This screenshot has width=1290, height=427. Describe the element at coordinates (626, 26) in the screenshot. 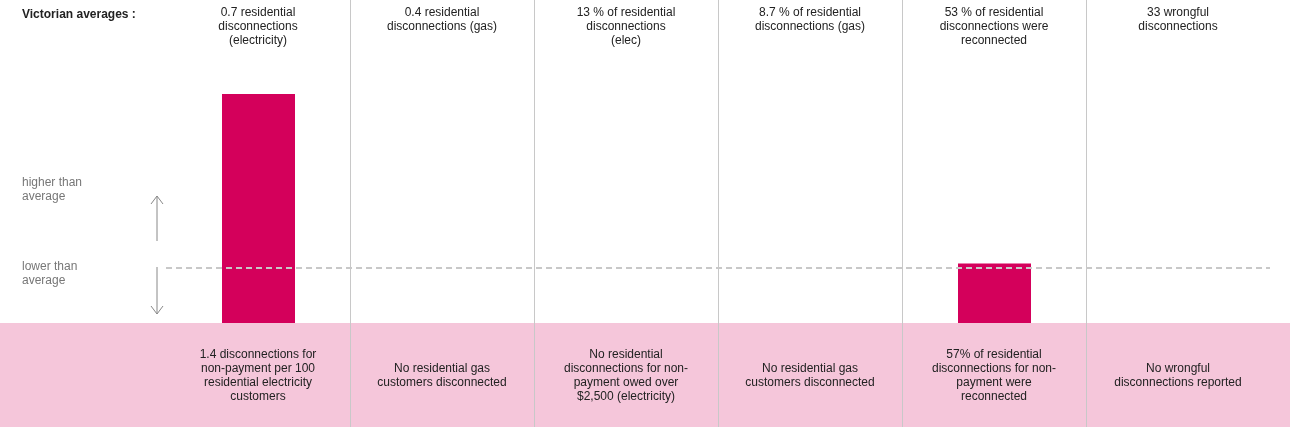

I see `x-tick-label: 13 % of residential disconnections (elec)` at that location.